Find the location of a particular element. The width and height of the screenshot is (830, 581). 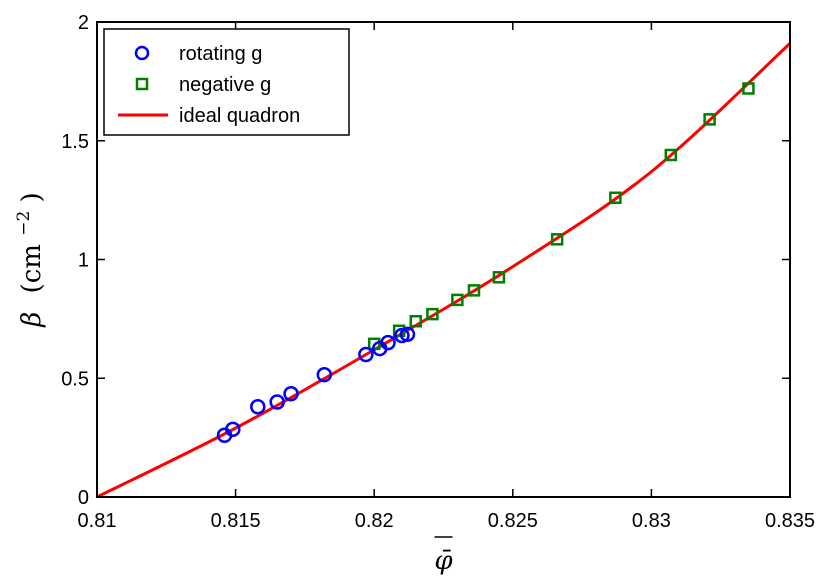

y-axis-label-symbol: β is located at coordinates (32, 320).